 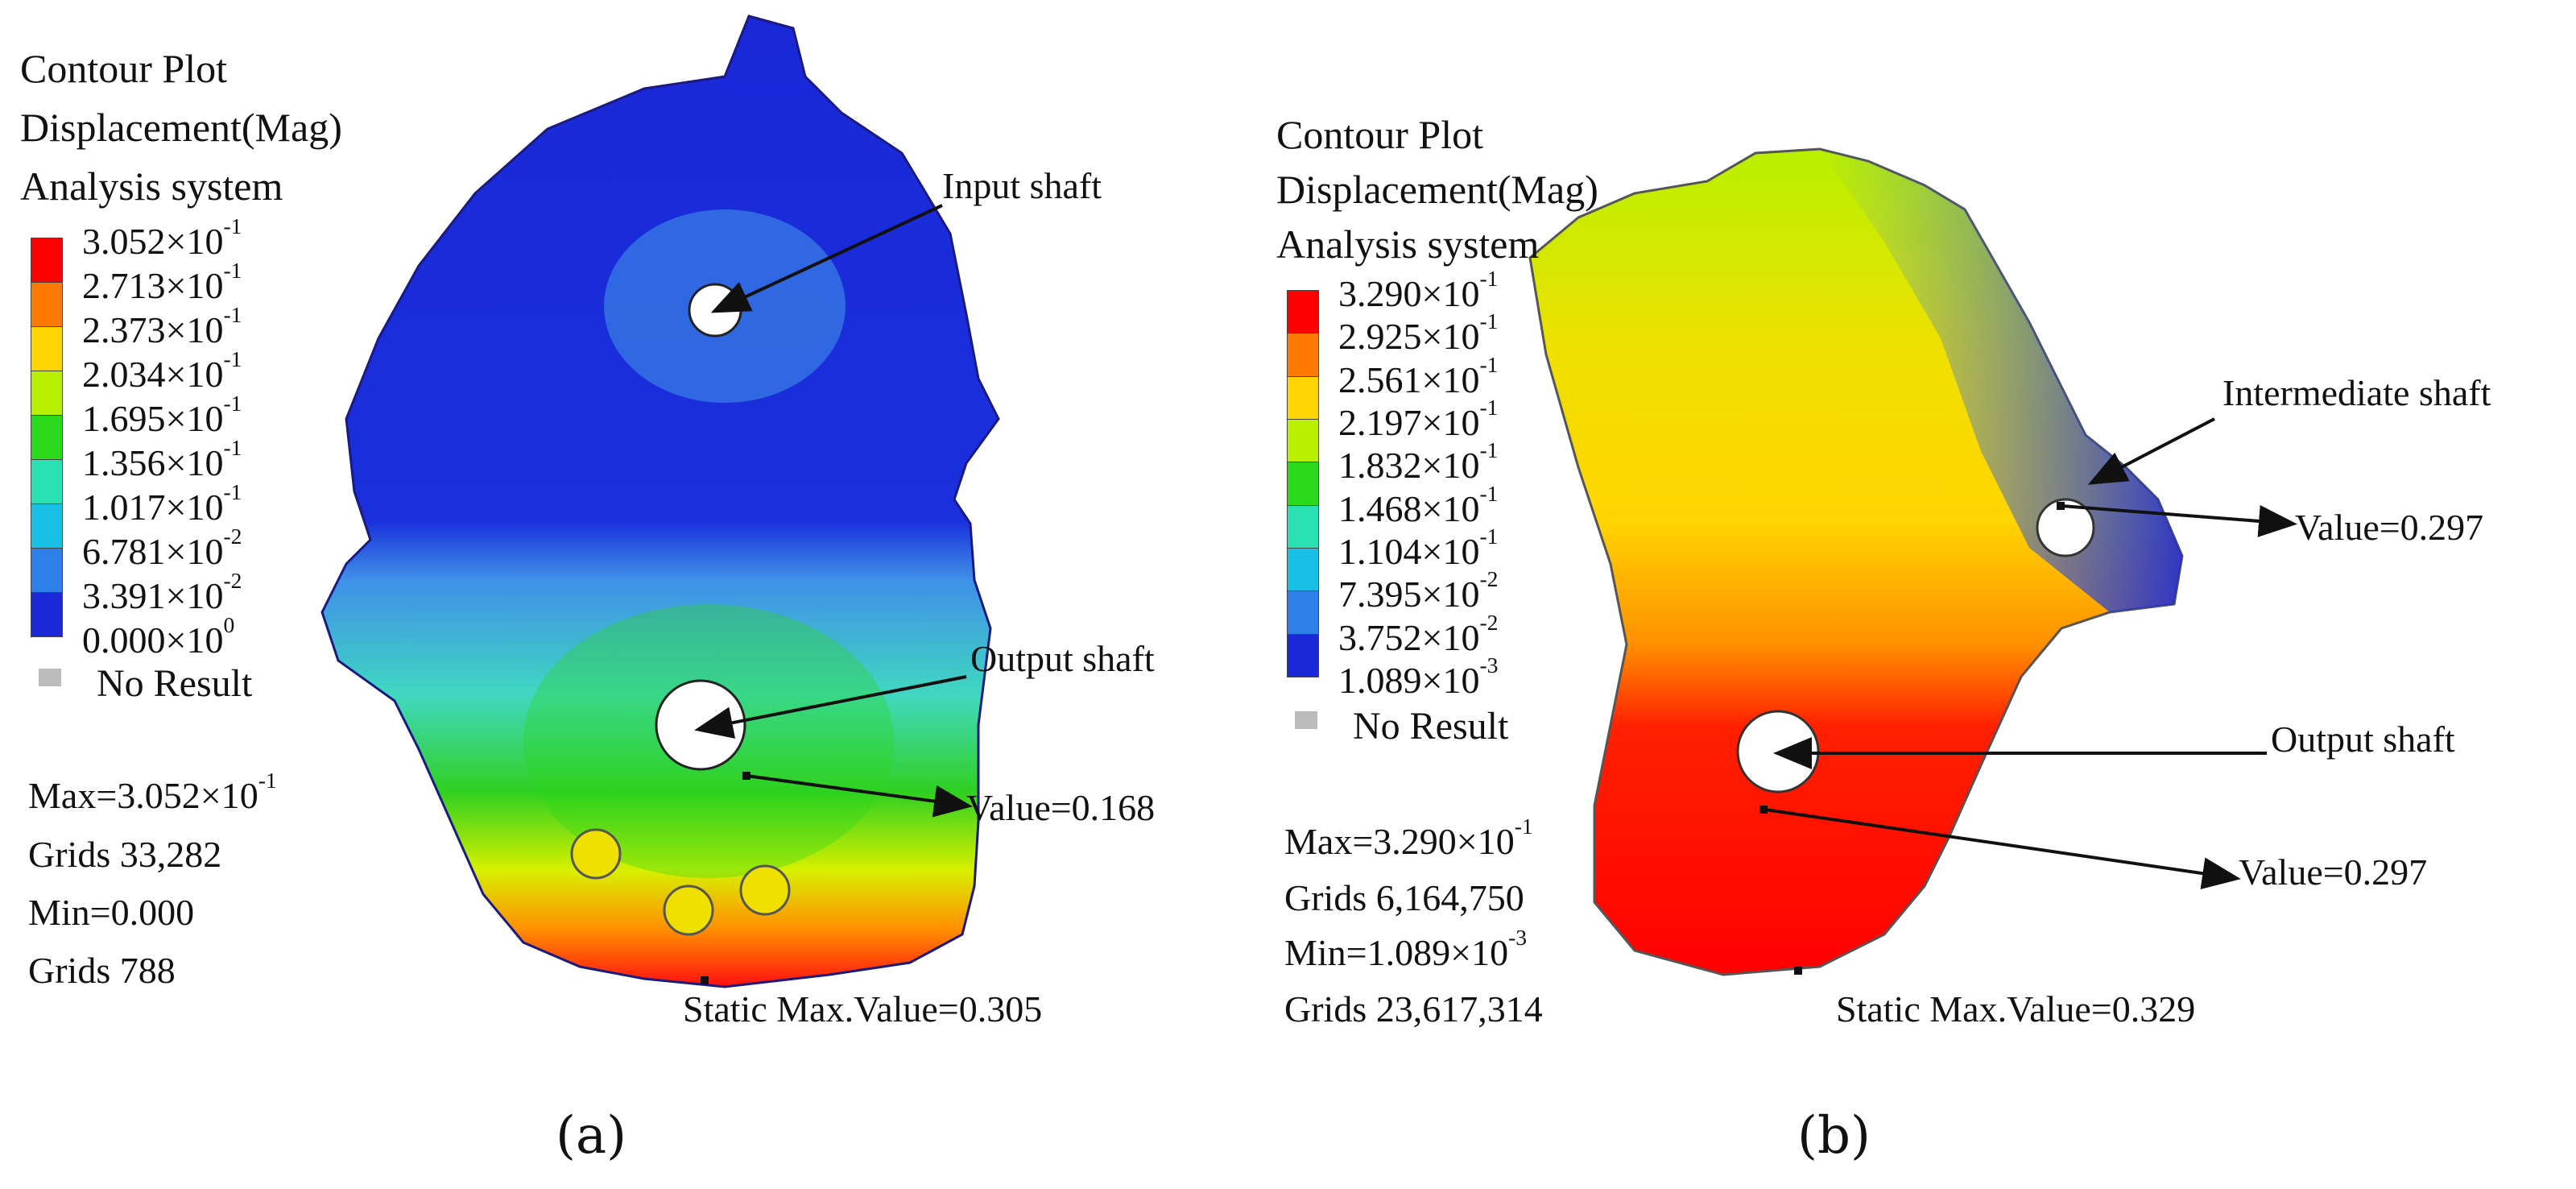 I want to click on label-static-max: Static Max.Value=0.305, so click(x=863, y=1009).